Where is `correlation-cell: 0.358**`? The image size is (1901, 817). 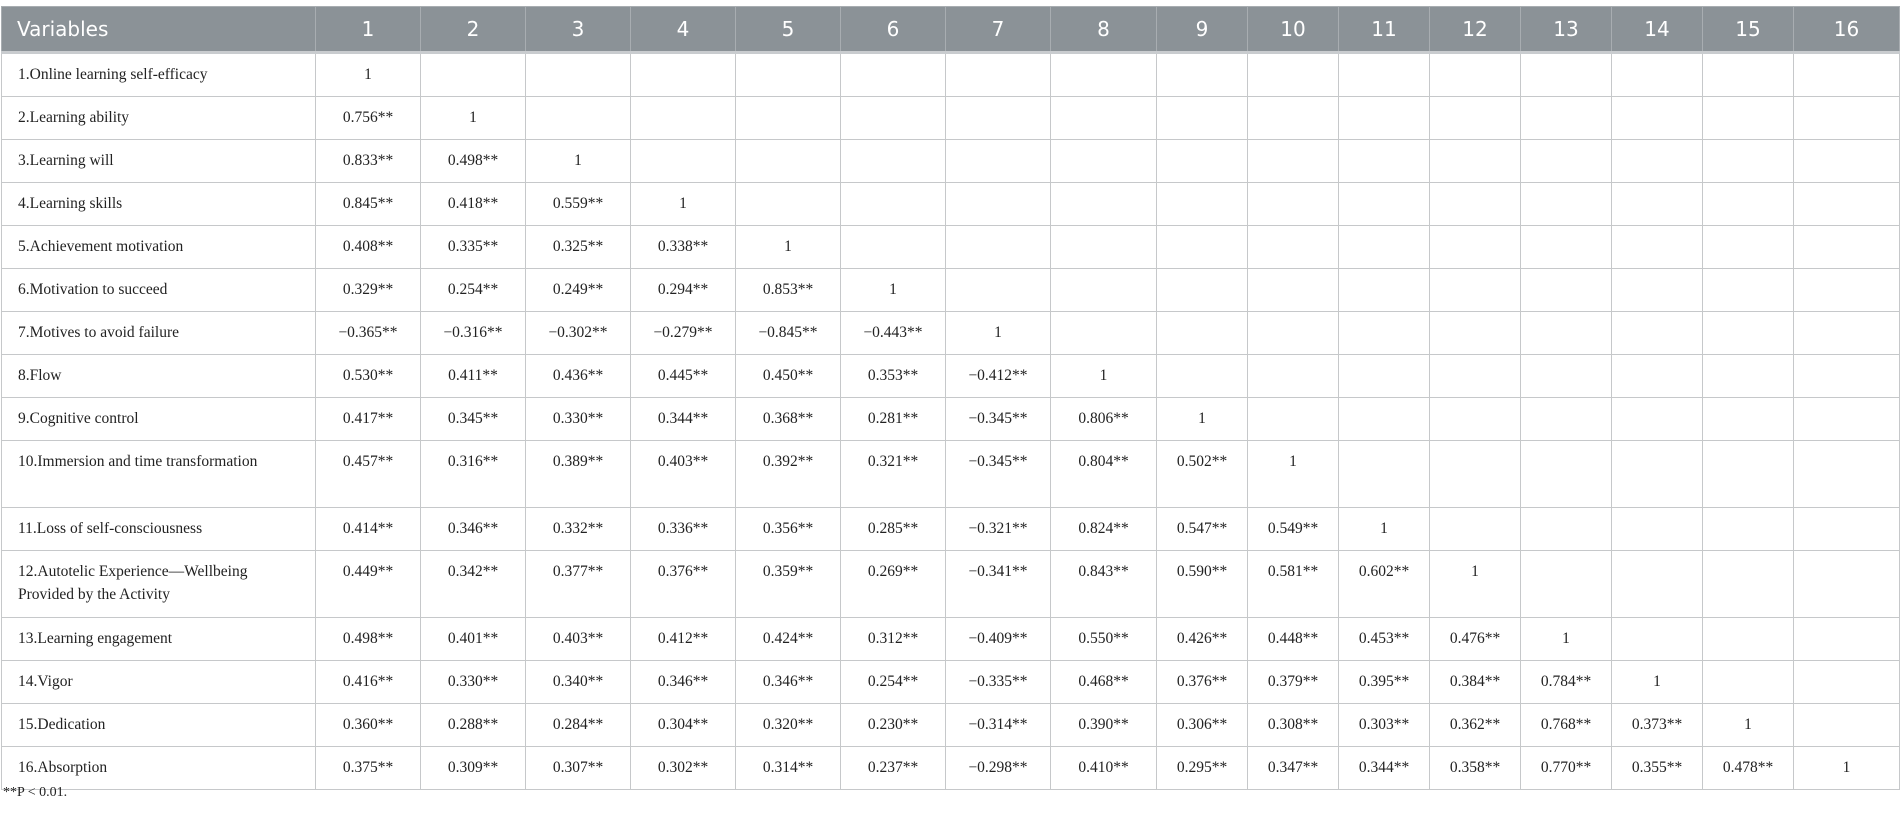
correlation-cell: 0.358** is located at coordinates (1475, 768).